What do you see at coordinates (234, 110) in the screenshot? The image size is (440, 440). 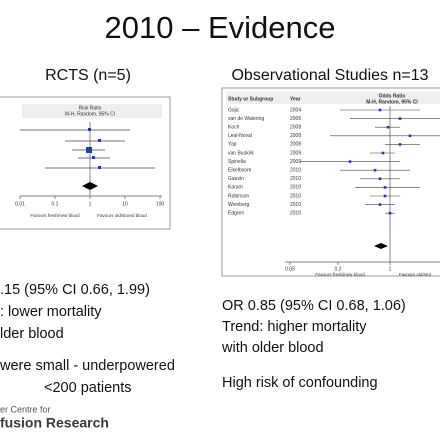 I see `study-name: Gajic` at bounding box center [234, 110].